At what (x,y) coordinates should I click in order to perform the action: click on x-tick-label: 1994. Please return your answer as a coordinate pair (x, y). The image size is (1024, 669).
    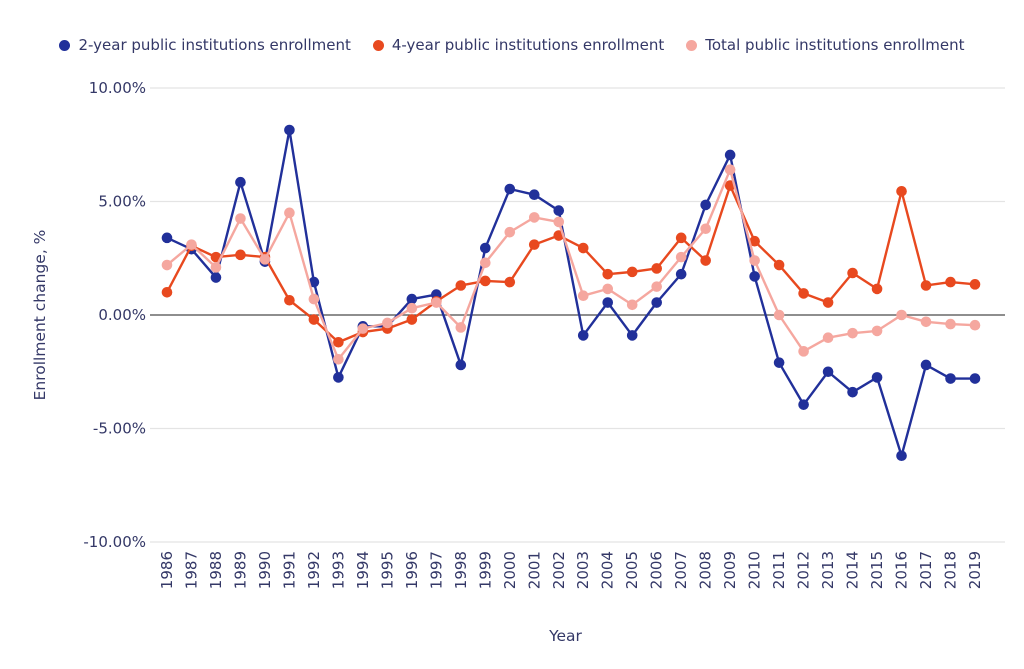
    Looking at the image, I should click on (363, 570).